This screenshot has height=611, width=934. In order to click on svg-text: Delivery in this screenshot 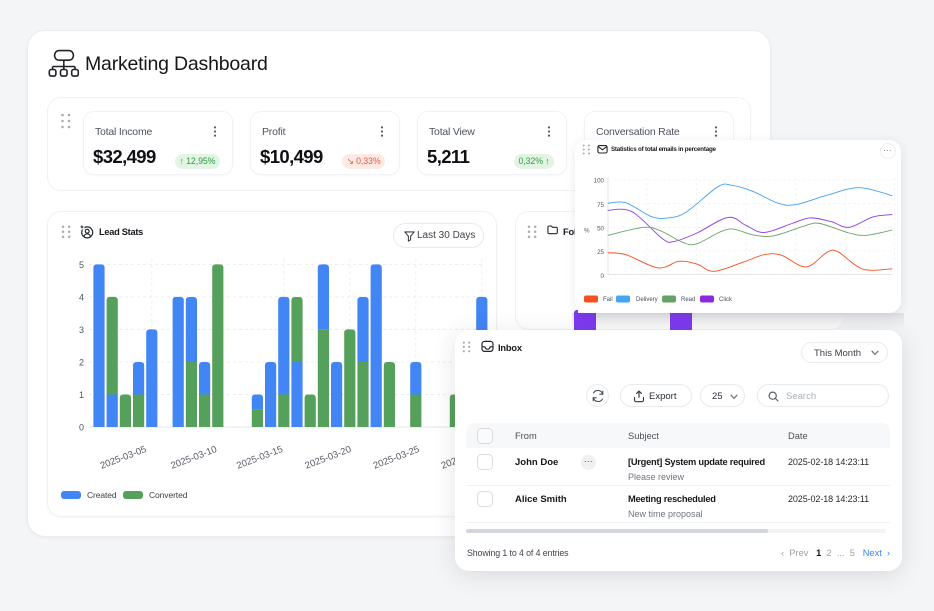, I will do `click(647, 300)`.